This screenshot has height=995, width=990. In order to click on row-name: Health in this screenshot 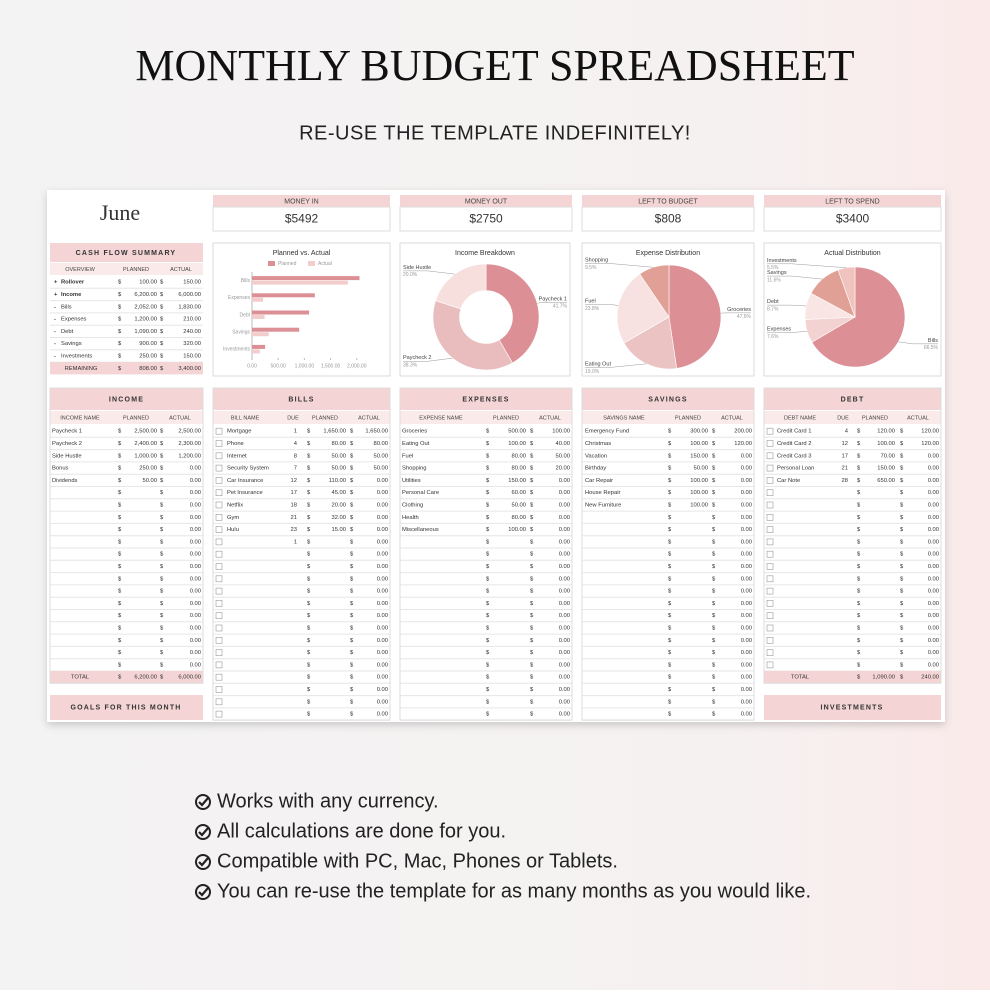, I will do `click(410, 518)`.